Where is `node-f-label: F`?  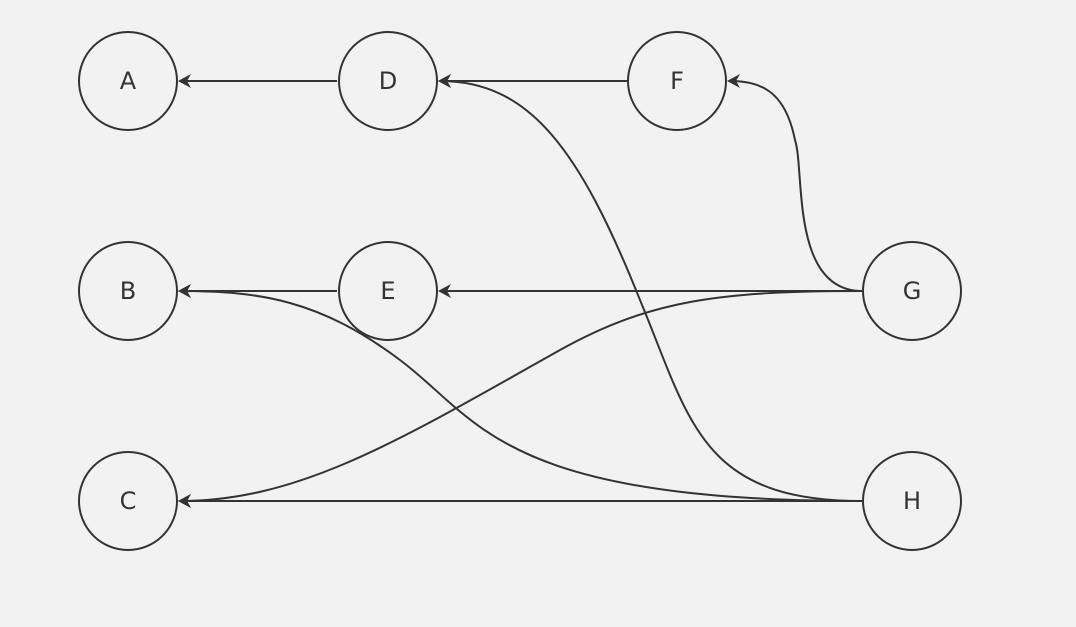
node-f-label: F is located at coordinates (677, 81).